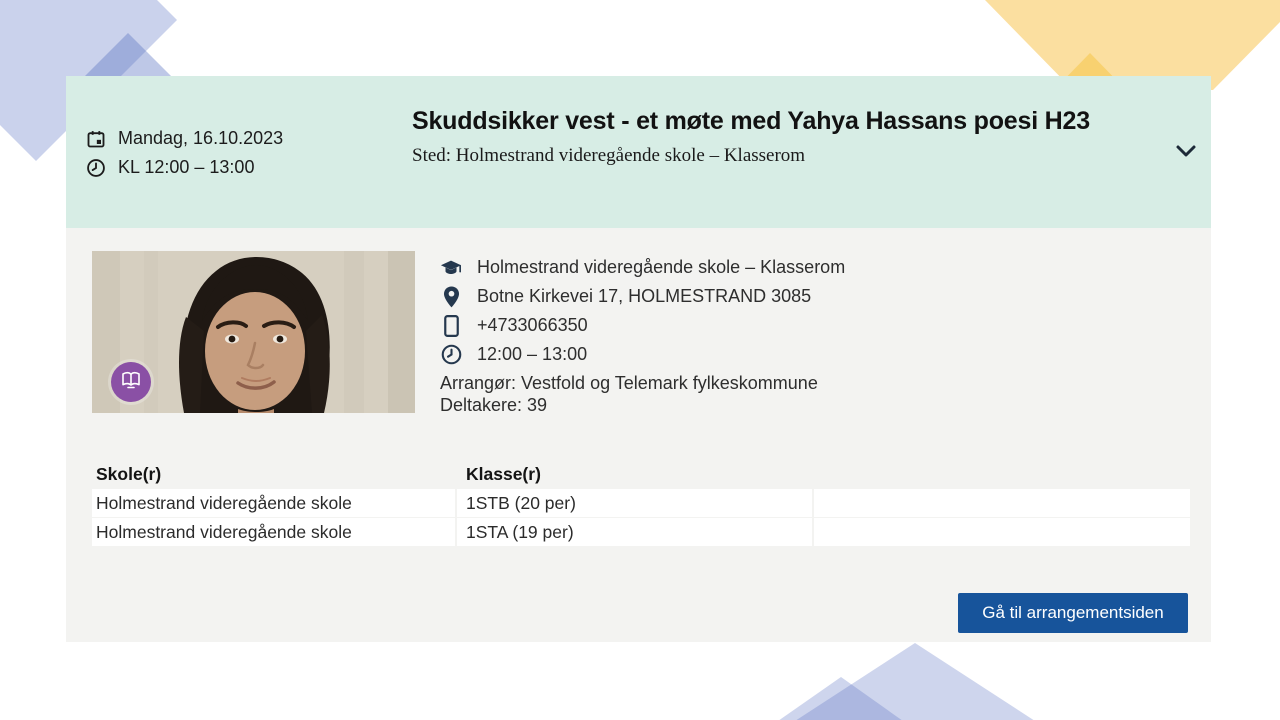  I want to click on column-header-skole: Skole(r), so click(129, 474).